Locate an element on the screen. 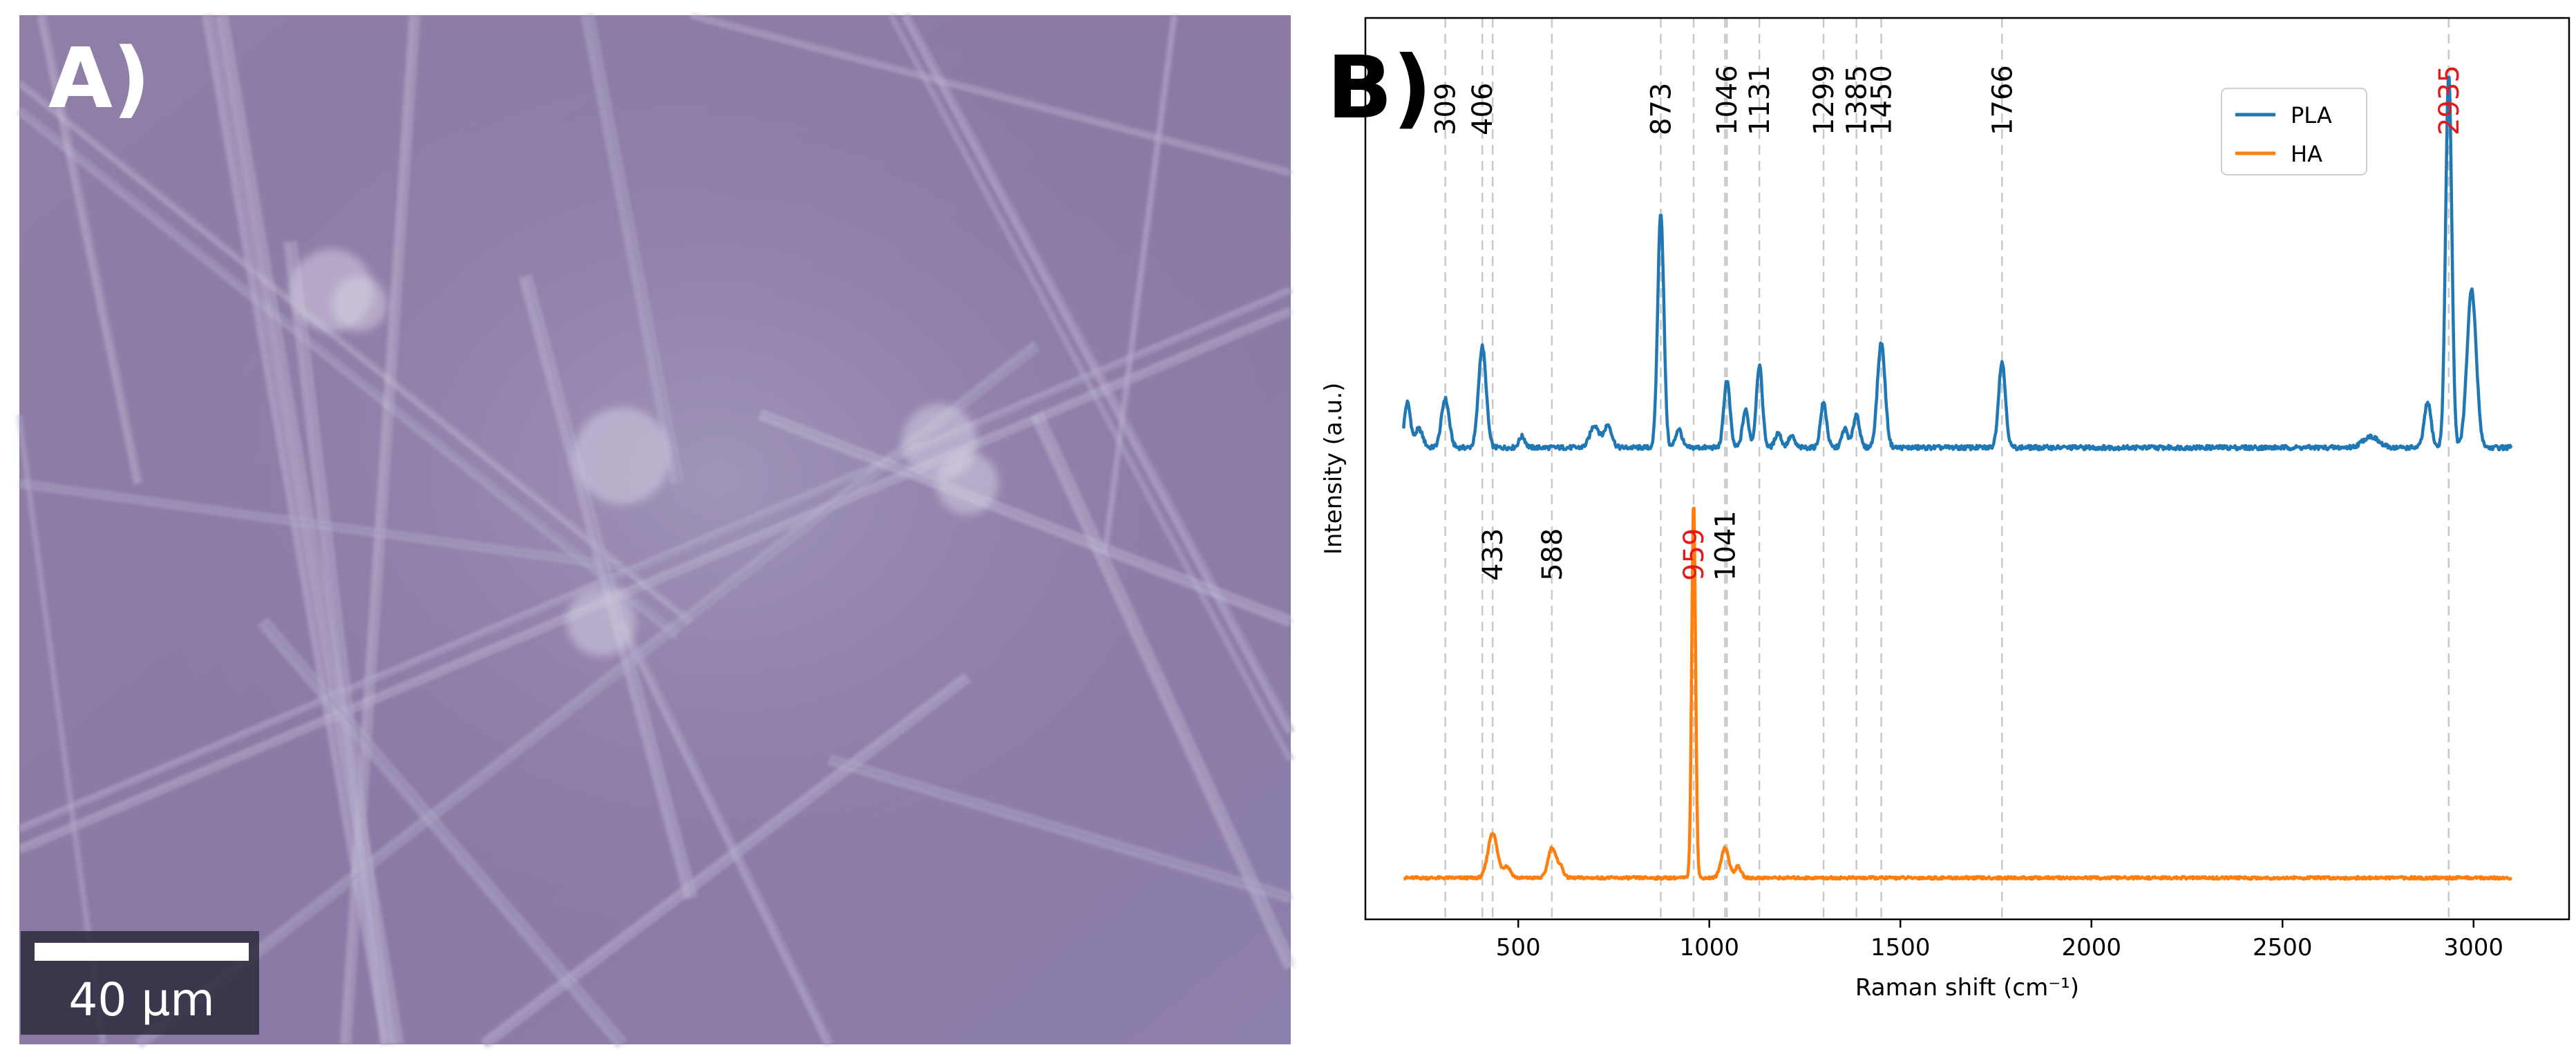 This screenshot has height=1063, width=2576. x-tick-label: 1000 is located at coordinates (1709, 947).